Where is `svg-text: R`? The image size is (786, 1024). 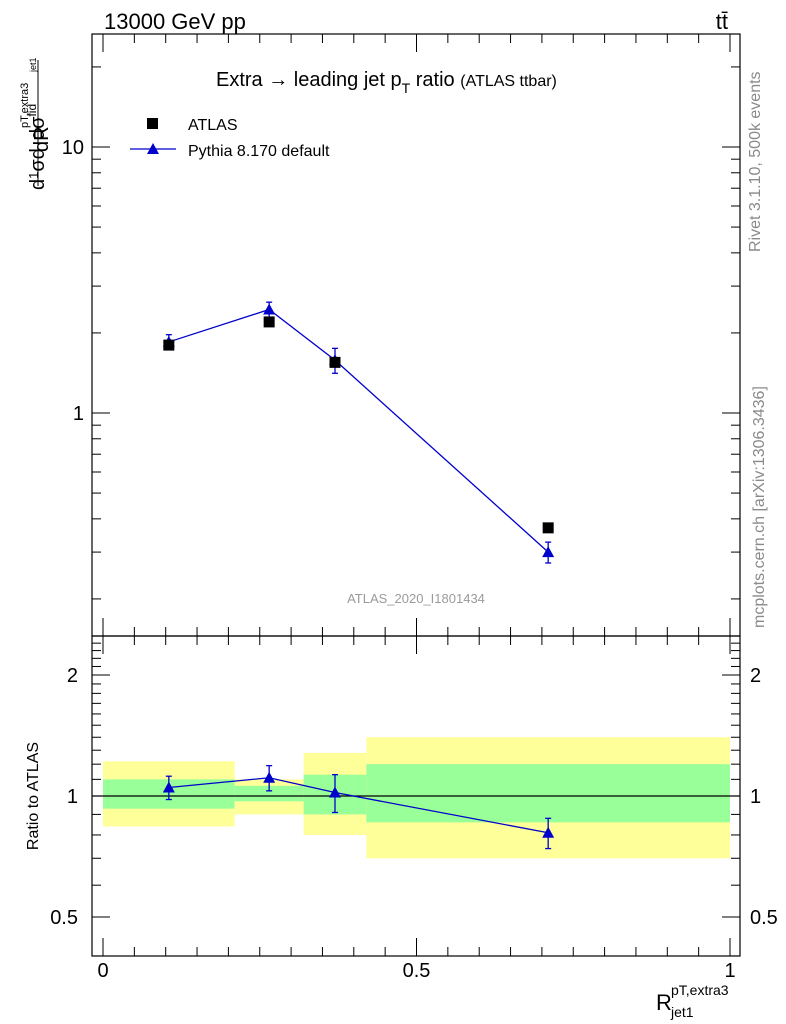
svg-text: R is located at coordinates (664, 1002).